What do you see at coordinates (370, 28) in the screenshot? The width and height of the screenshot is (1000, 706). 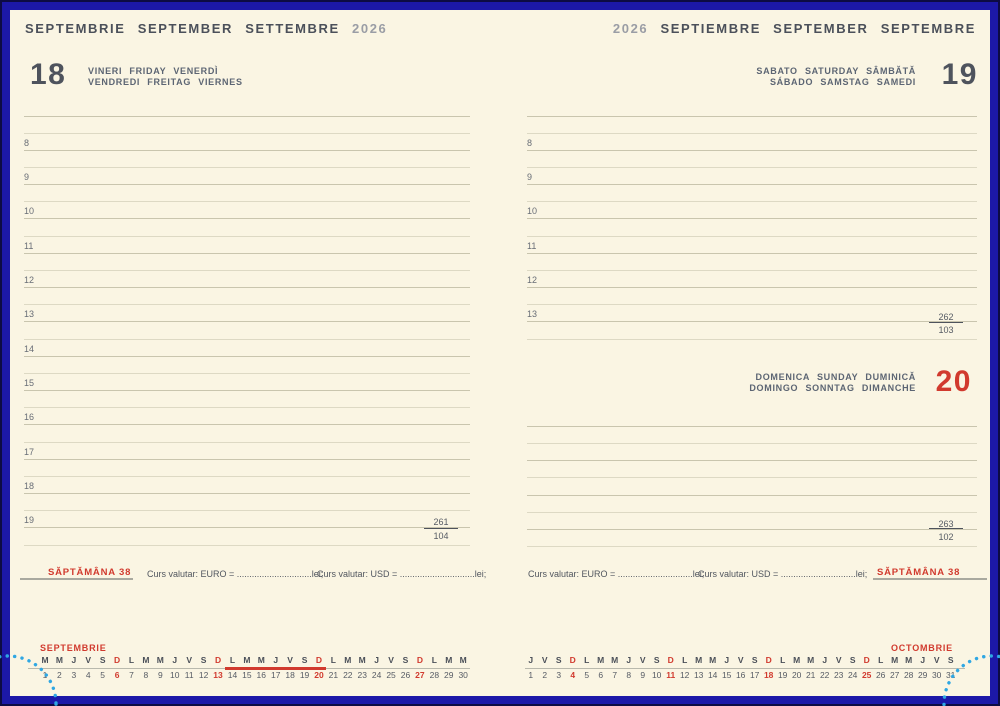 I see `left-year: 2026` at bounding box center [370, 28].